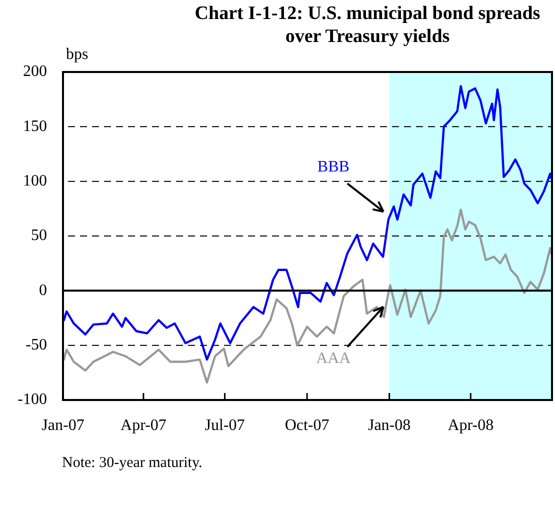  Describe the element at coordinates (63, 425) in the screenshot. I see `x-tick-label: Jan-07` at that location.